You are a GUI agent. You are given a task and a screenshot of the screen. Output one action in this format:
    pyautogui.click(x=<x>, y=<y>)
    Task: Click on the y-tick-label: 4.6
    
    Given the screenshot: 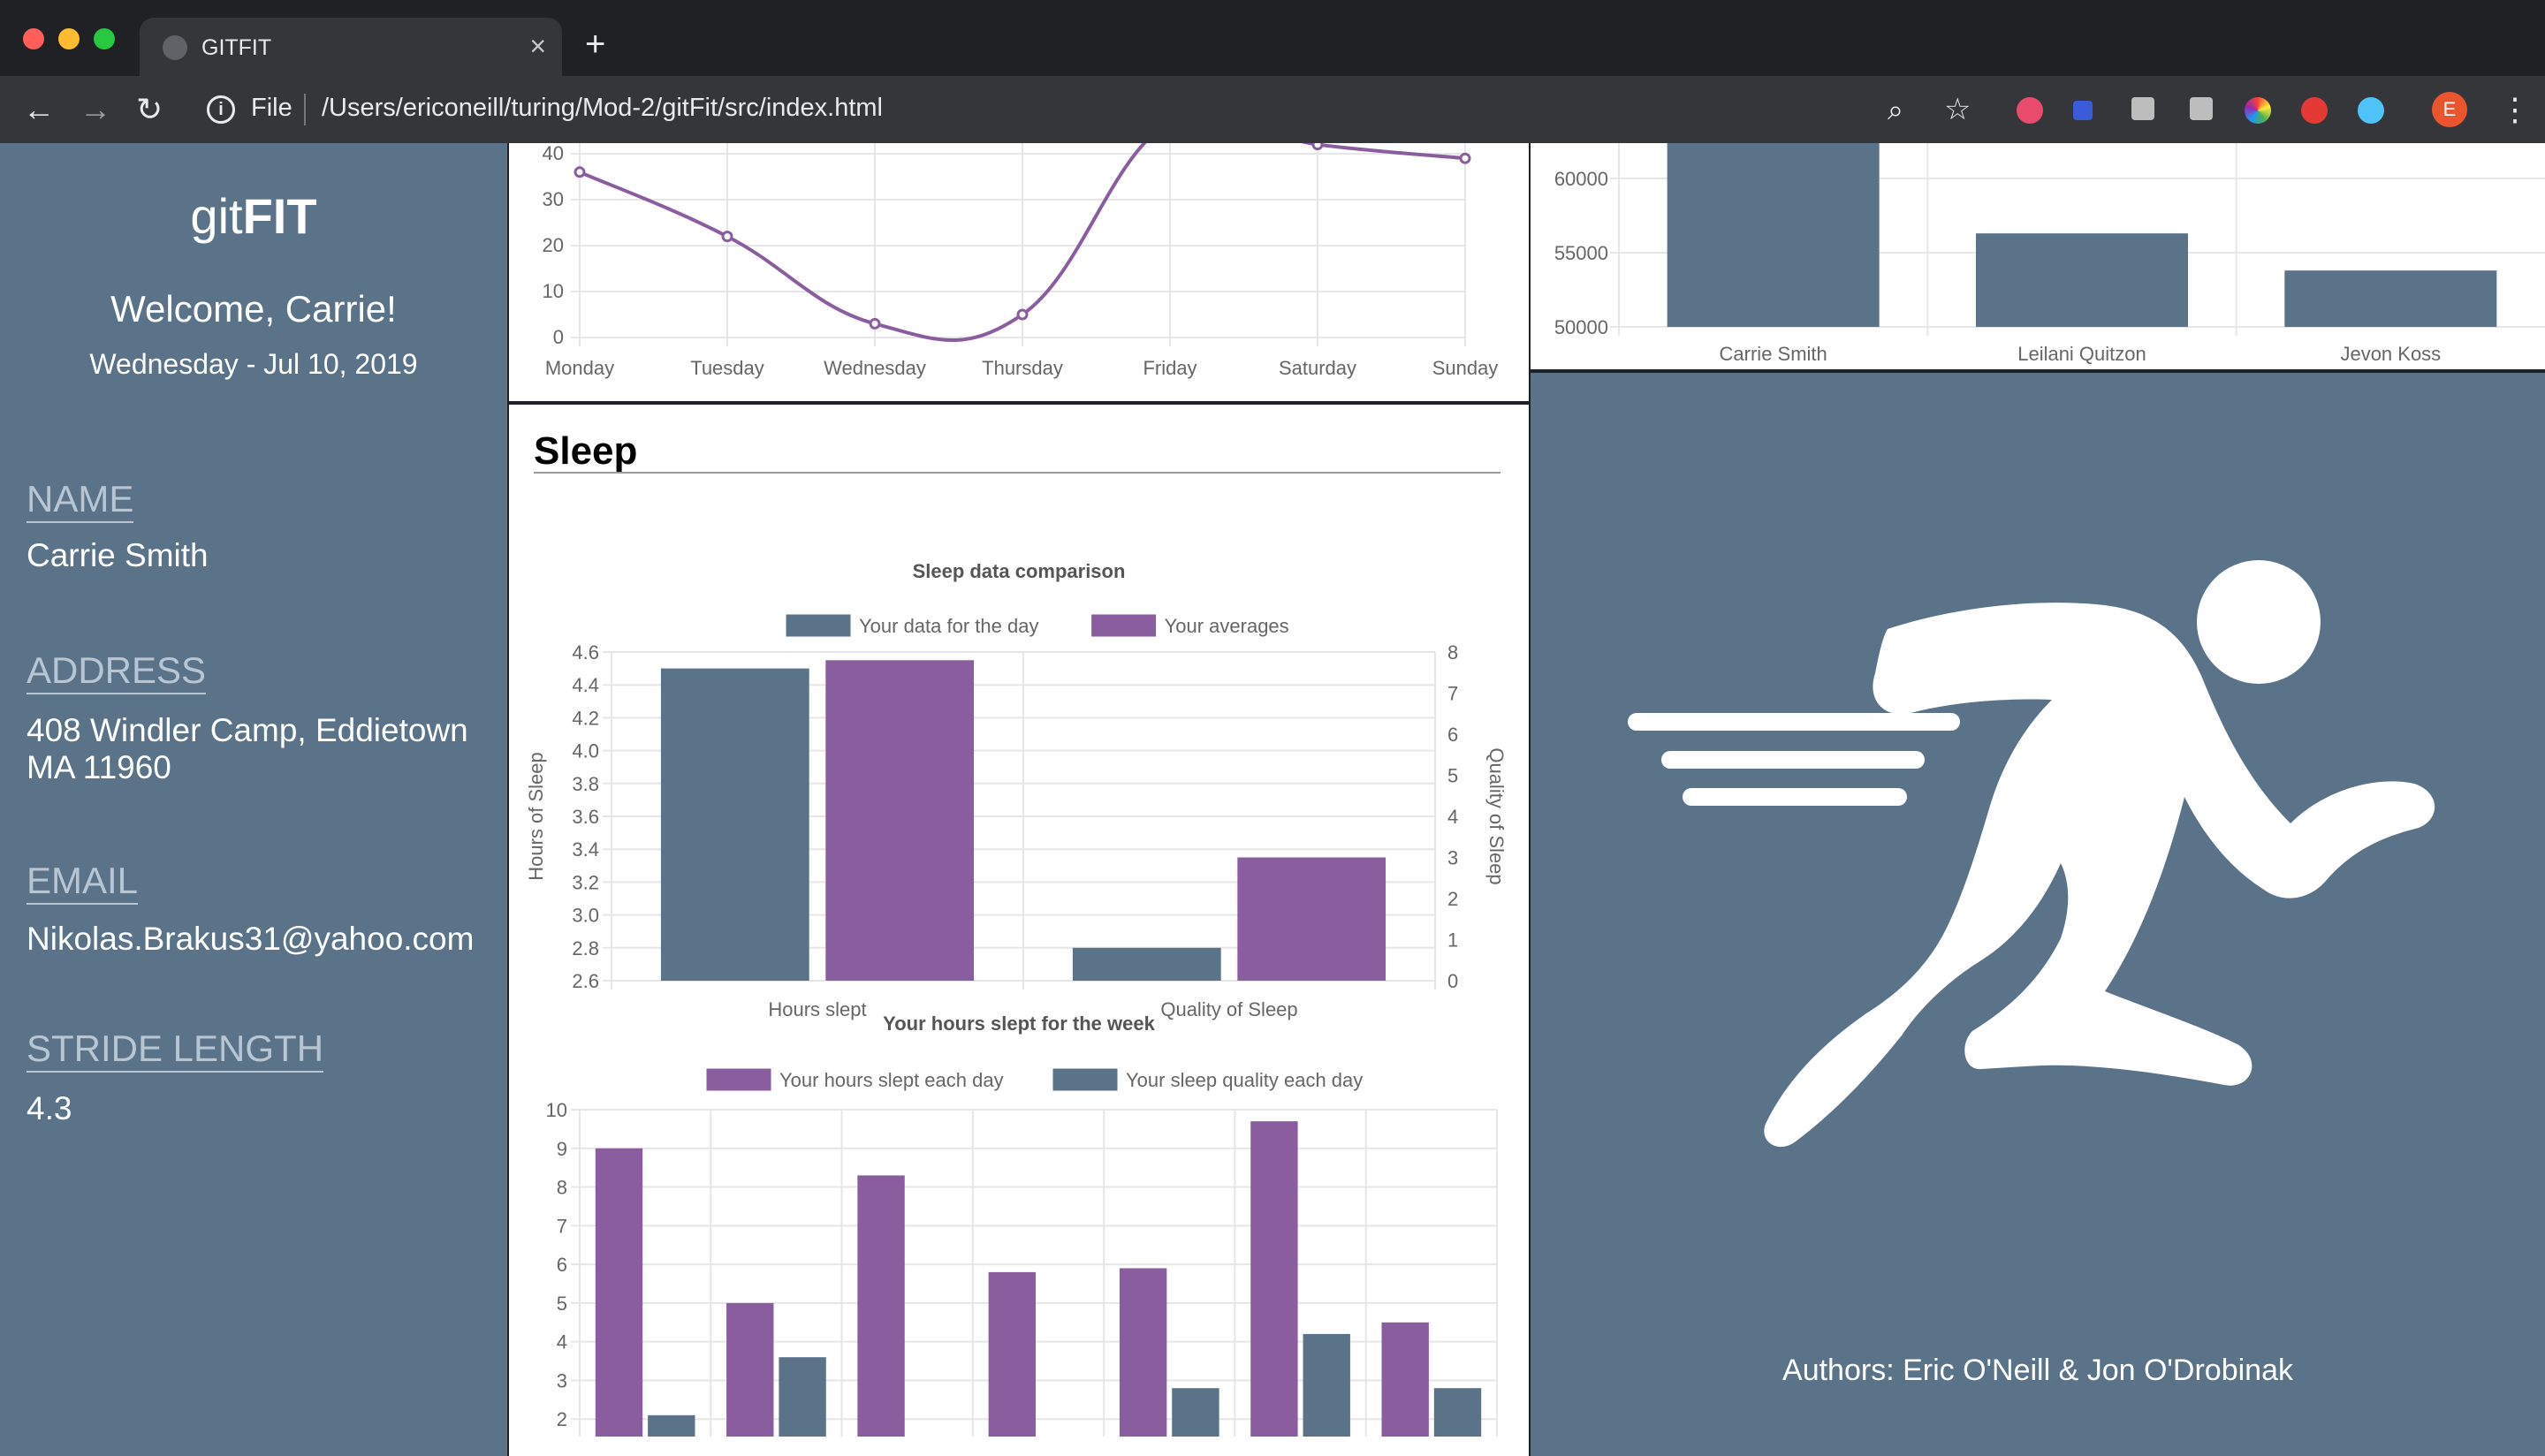 What is the action you would take?
    pyautogui.click(x=585, y=652)
    